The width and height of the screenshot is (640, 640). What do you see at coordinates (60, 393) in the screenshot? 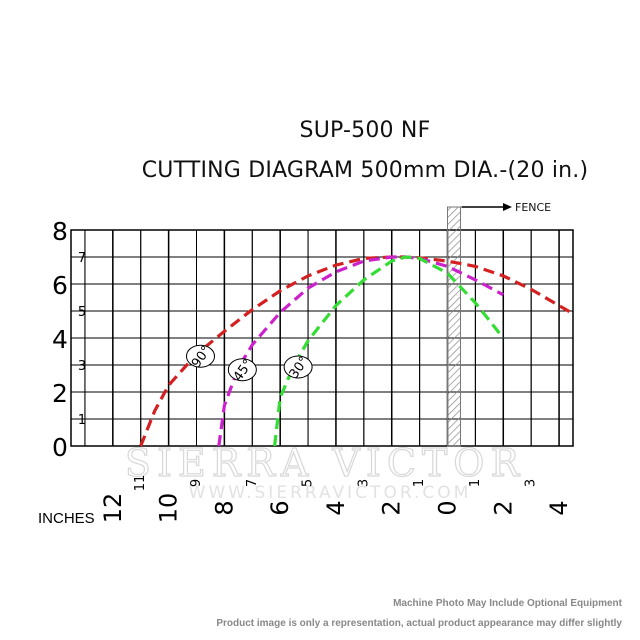
I see `y-major-tick-label: 2` at bounding box center [60, 393].